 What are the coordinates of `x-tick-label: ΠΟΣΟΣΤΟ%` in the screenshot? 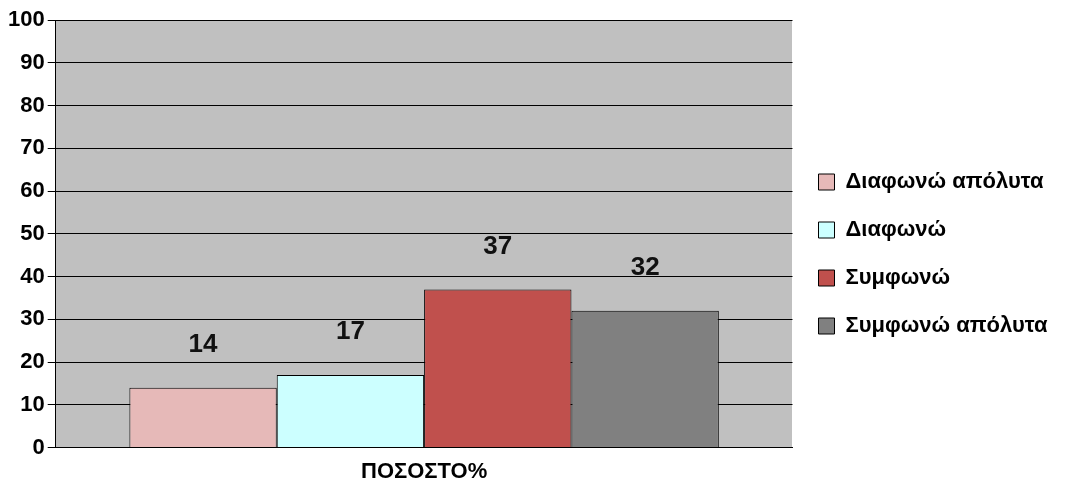 It's located at (424, 470).